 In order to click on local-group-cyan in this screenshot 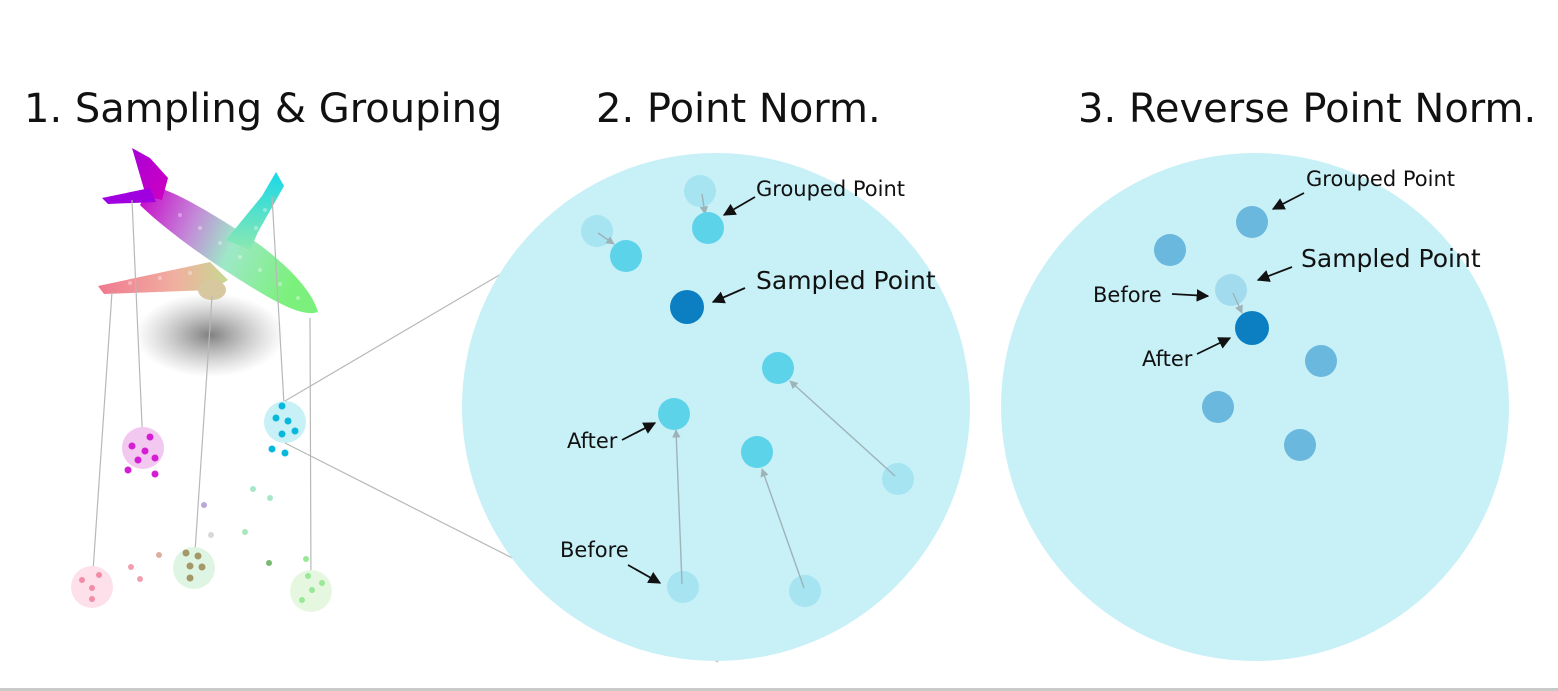, I will do `click(285, 429)`.